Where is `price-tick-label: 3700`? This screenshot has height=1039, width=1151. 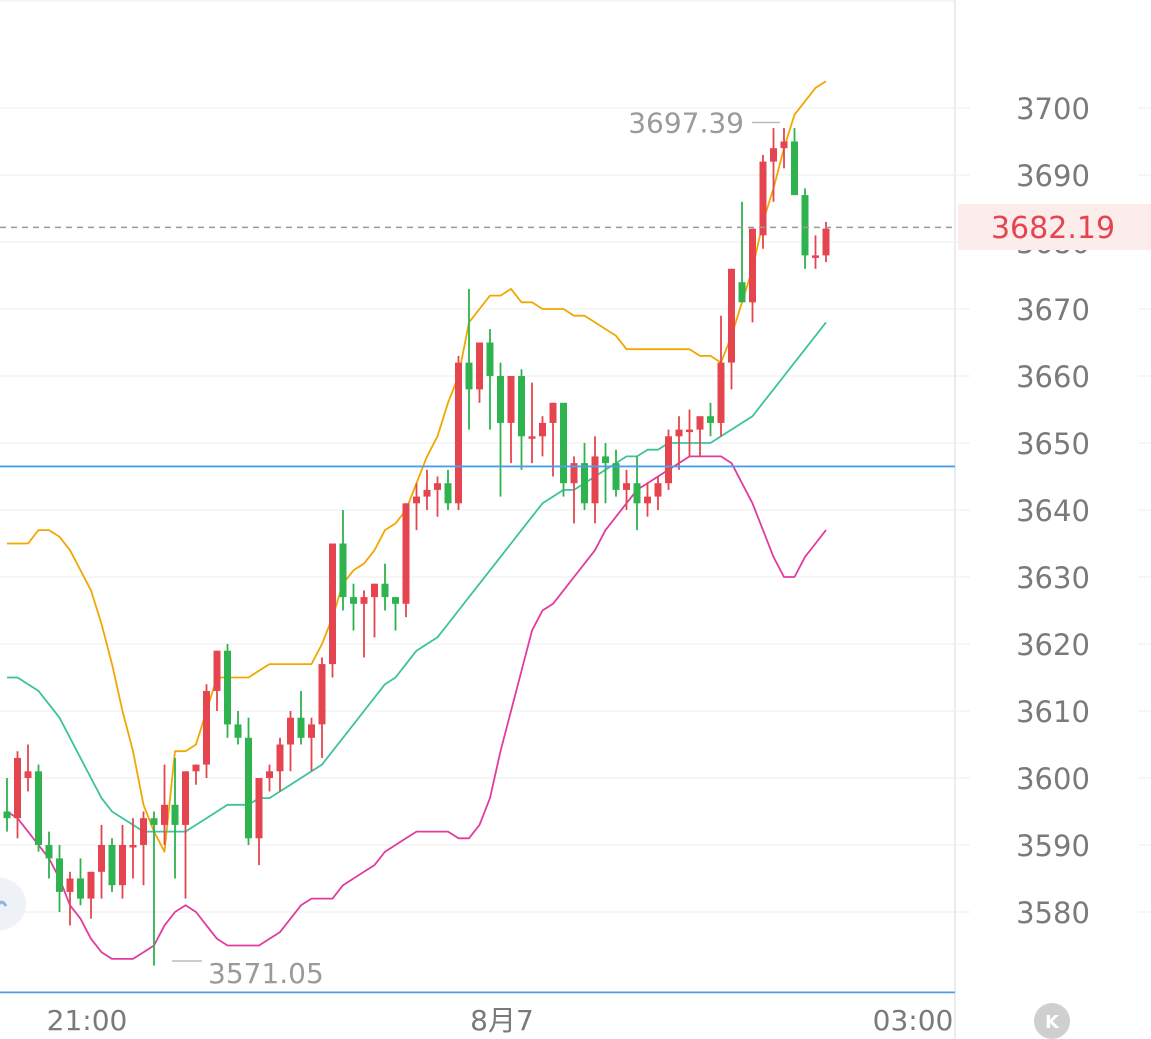 price-tick-label: 3700 is located at coordinates (1053, 109).